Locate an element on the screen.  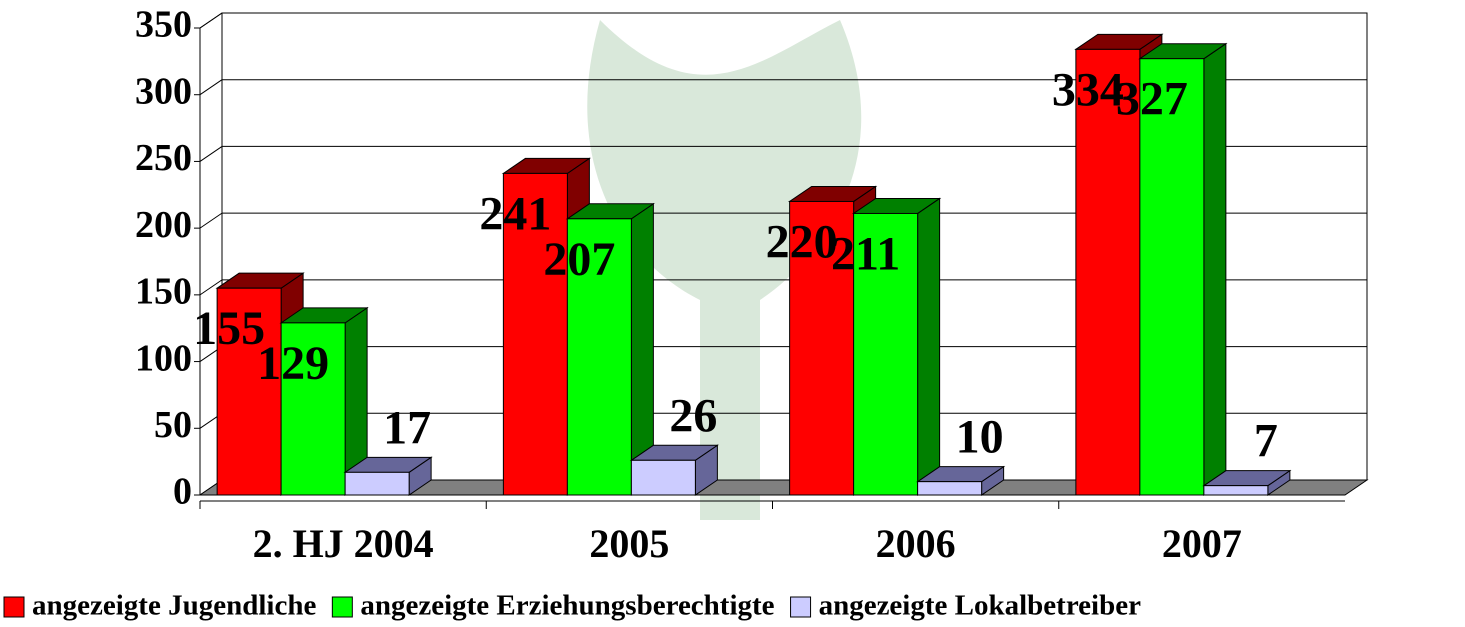
legend-label: angezeigte Jugendliche is located at coordinates (174, 606).